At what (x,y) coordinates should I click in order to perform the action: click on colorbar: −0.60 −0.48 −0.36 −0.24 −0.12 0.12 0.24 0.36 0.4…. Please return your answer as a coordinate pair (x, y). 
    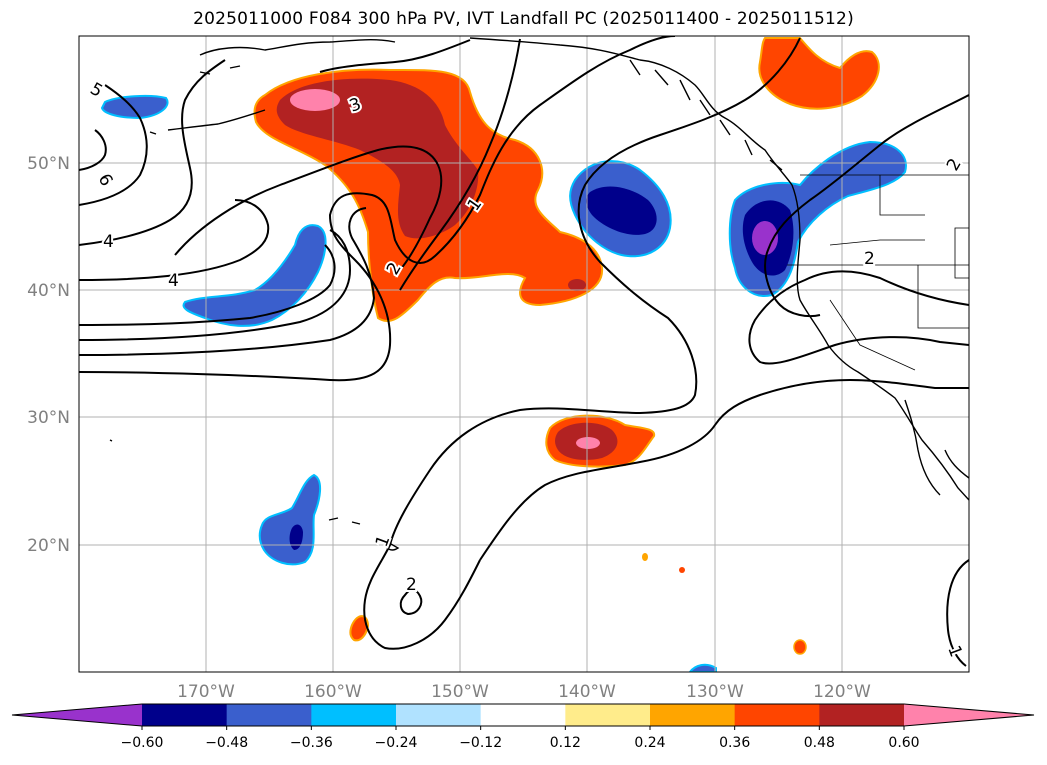
    Looking at the image, I should click on (523, 727).